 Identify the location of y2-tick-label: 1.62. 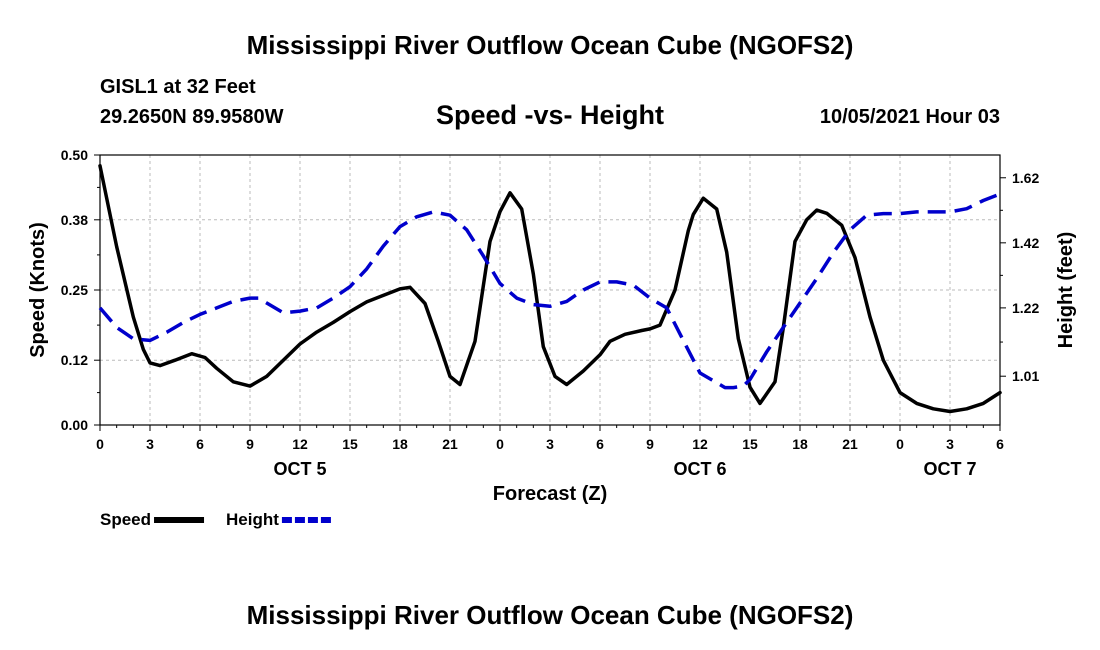
(1025, 178).